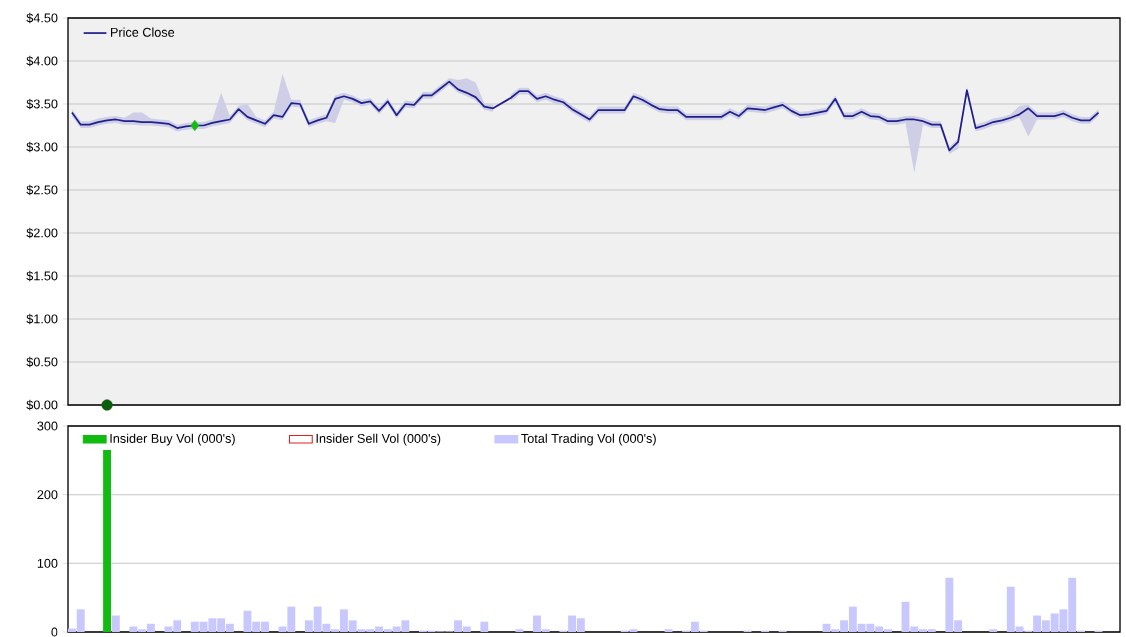  I want to click on y-tick-label: $0.00, so click(42, 405).